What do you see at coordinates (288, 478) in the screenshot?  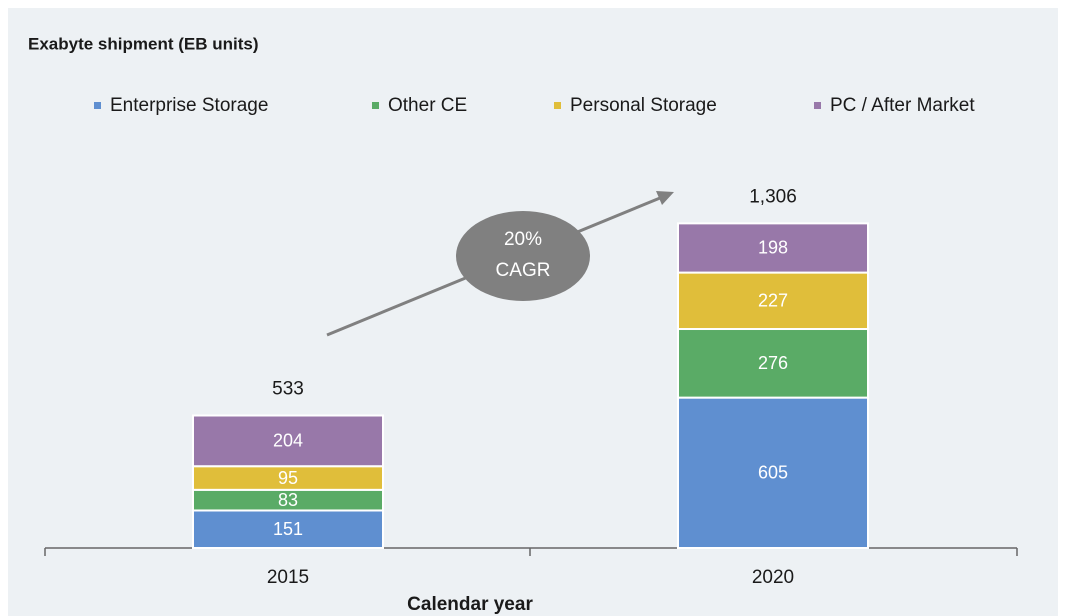 I see `data-label: 95` at bounding box center [288, 478].